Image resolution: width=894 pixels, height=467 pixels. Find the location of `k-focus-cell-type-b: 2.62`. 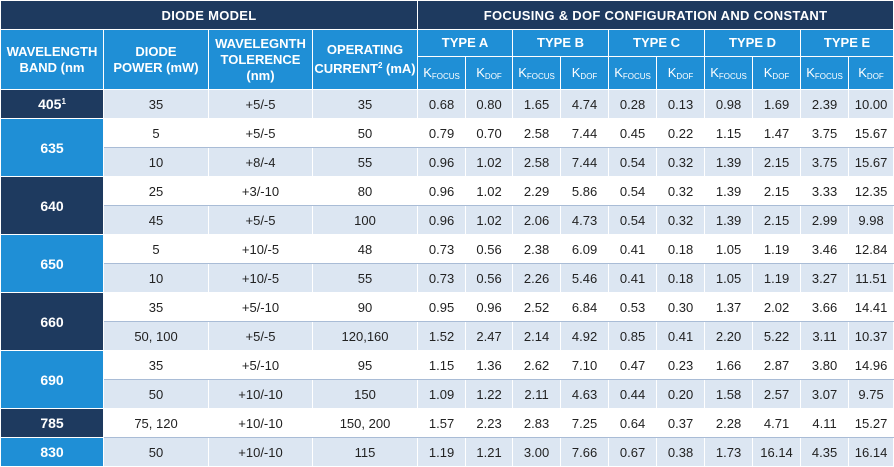

k-focus-cell-type-b: 2.62 is located at coordinates (537, 365).